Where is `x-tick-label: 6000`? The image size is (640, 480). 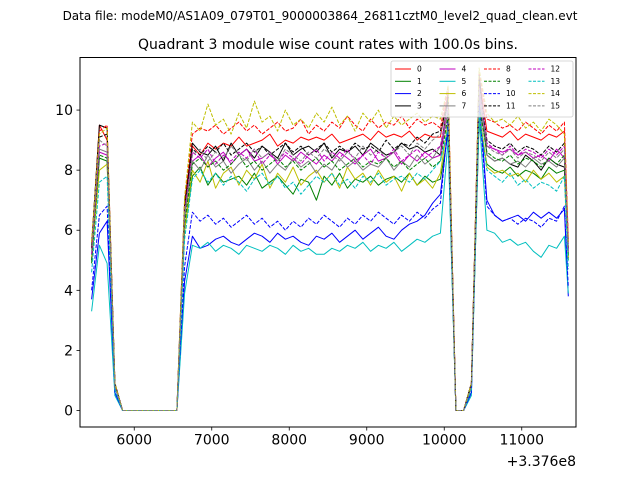
x-tick-label: 6000 is located at coordinates (134, 441).